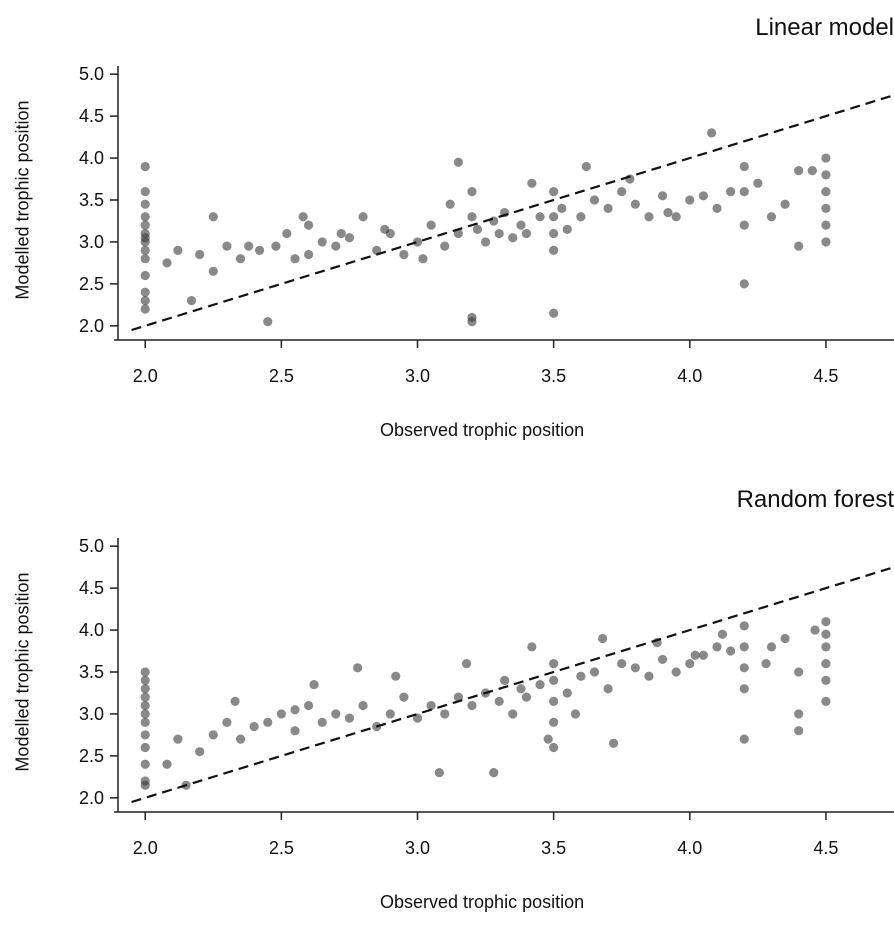 The width and height of the screenshot is (894, 928). What do you see at coordinates (553, 376) in the screenshot?
I see `x-tick-label: 3.5` at bounding box center [553, 376].